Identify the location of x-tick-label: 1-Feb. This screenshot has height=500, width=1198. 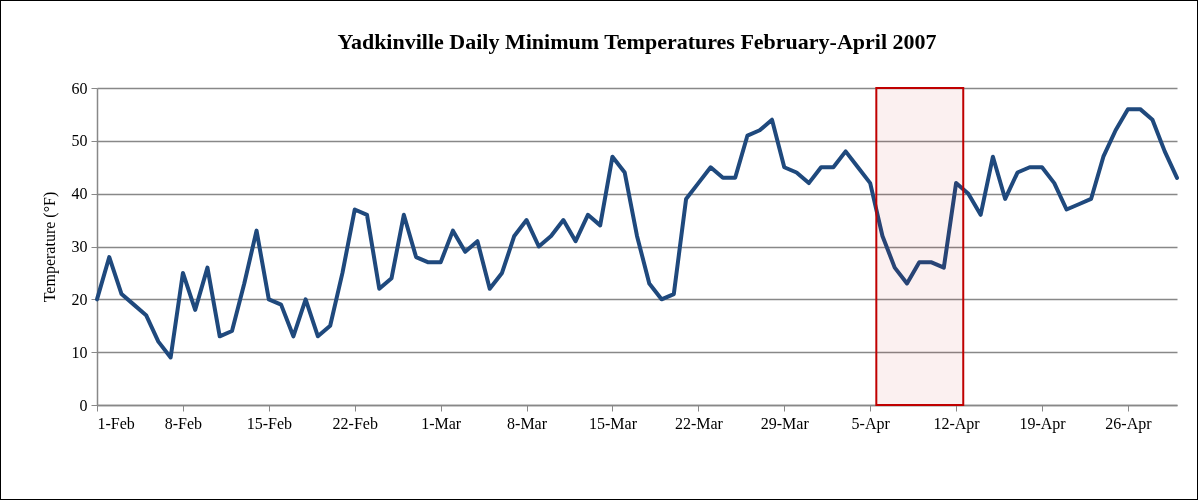
(116, 423).